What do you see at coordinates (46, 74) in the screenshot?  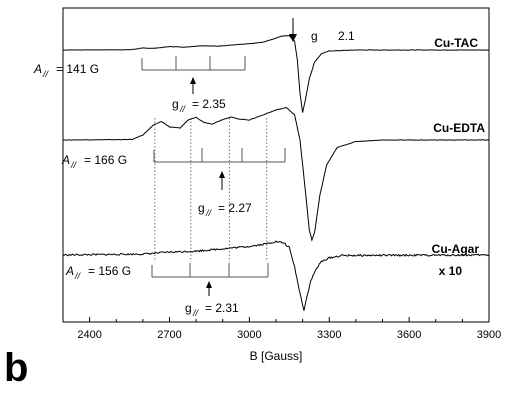 I see `a-parallel-subscript-tac: //` at bounding box center [46, 74].